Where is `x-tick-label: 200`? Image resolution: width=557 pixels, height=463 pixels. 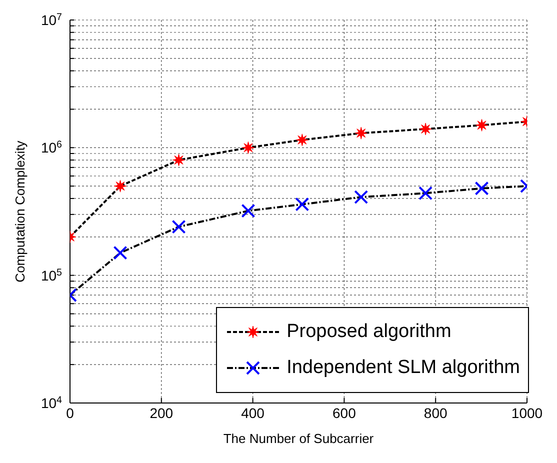 x-tick-label: 200 is located at coordinates (162, 413).